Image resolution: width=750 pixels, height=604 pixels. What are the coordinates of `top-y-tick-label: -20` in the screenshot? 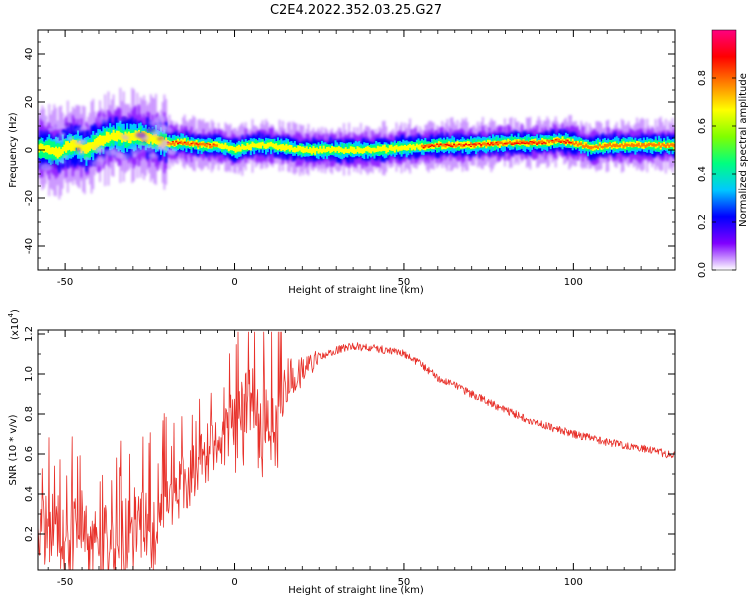 It's located at (29, 198).